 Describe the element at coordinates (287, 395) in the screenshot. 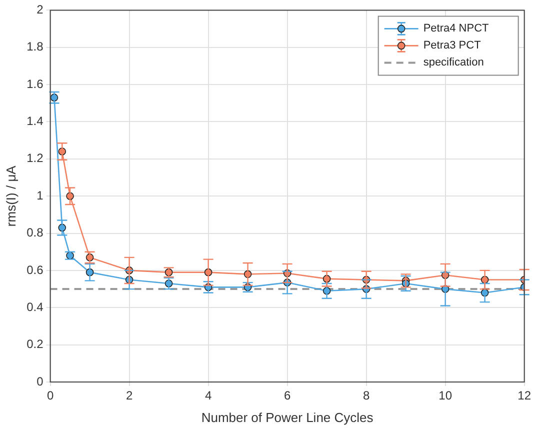

I see `x-tick-label: 6` at that location.